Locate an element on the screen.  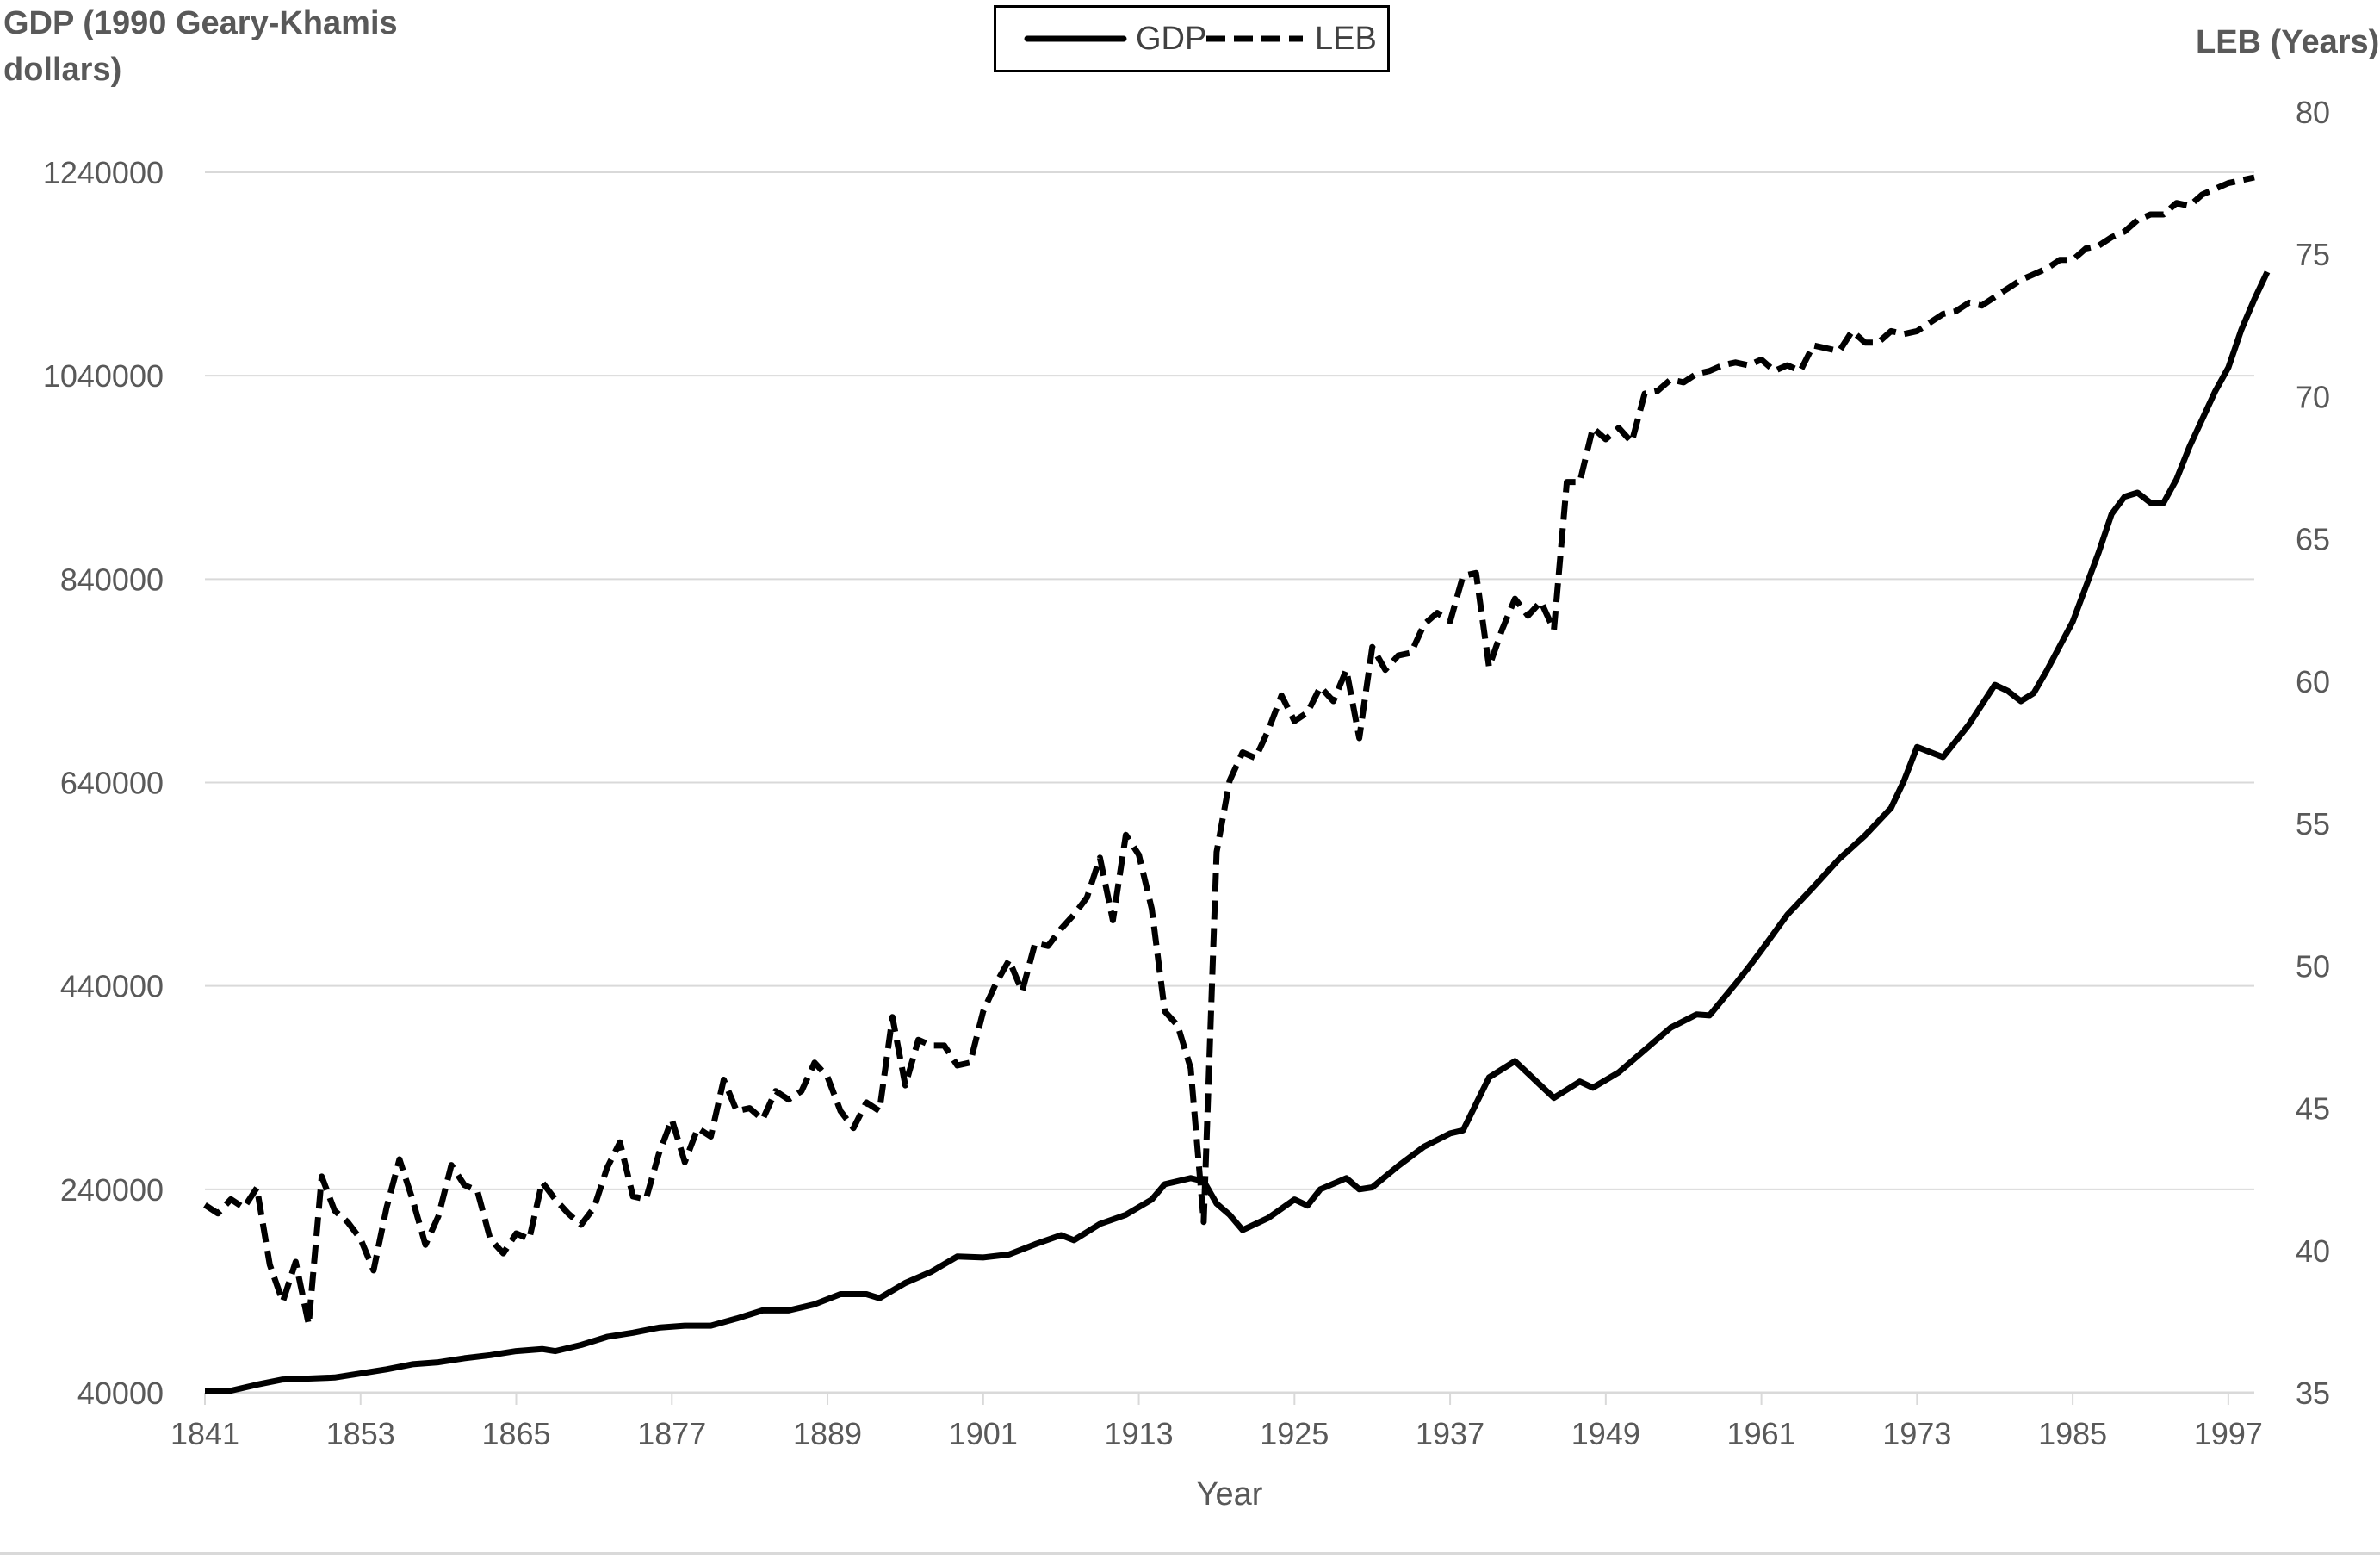
x-tick-label: 1913 is located at coordinates (1140, 1434).